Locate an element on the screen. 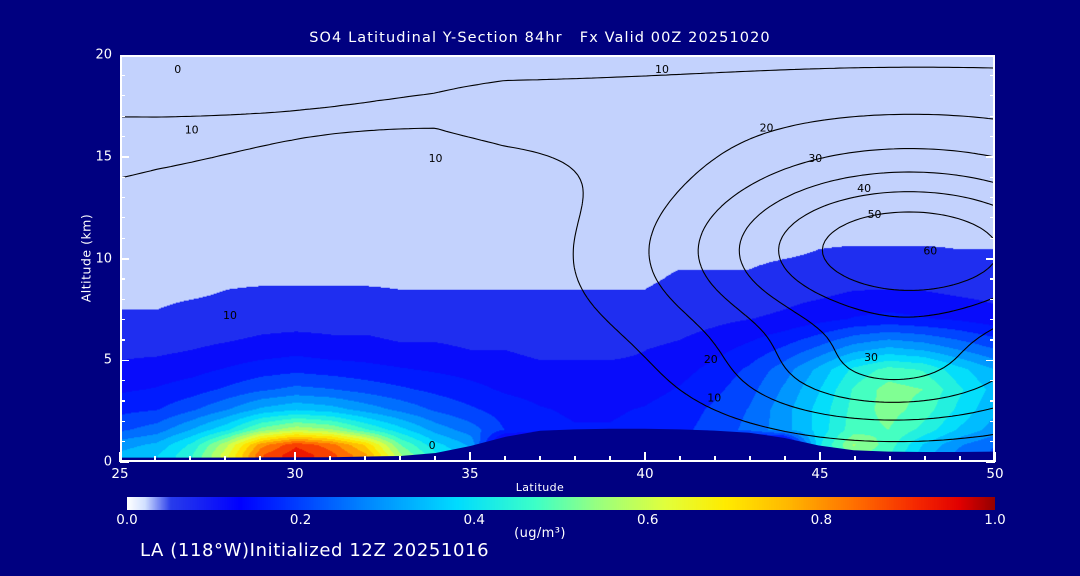  colorbar-tick-0.2: 0.2 is located at coordinates (300, 520).